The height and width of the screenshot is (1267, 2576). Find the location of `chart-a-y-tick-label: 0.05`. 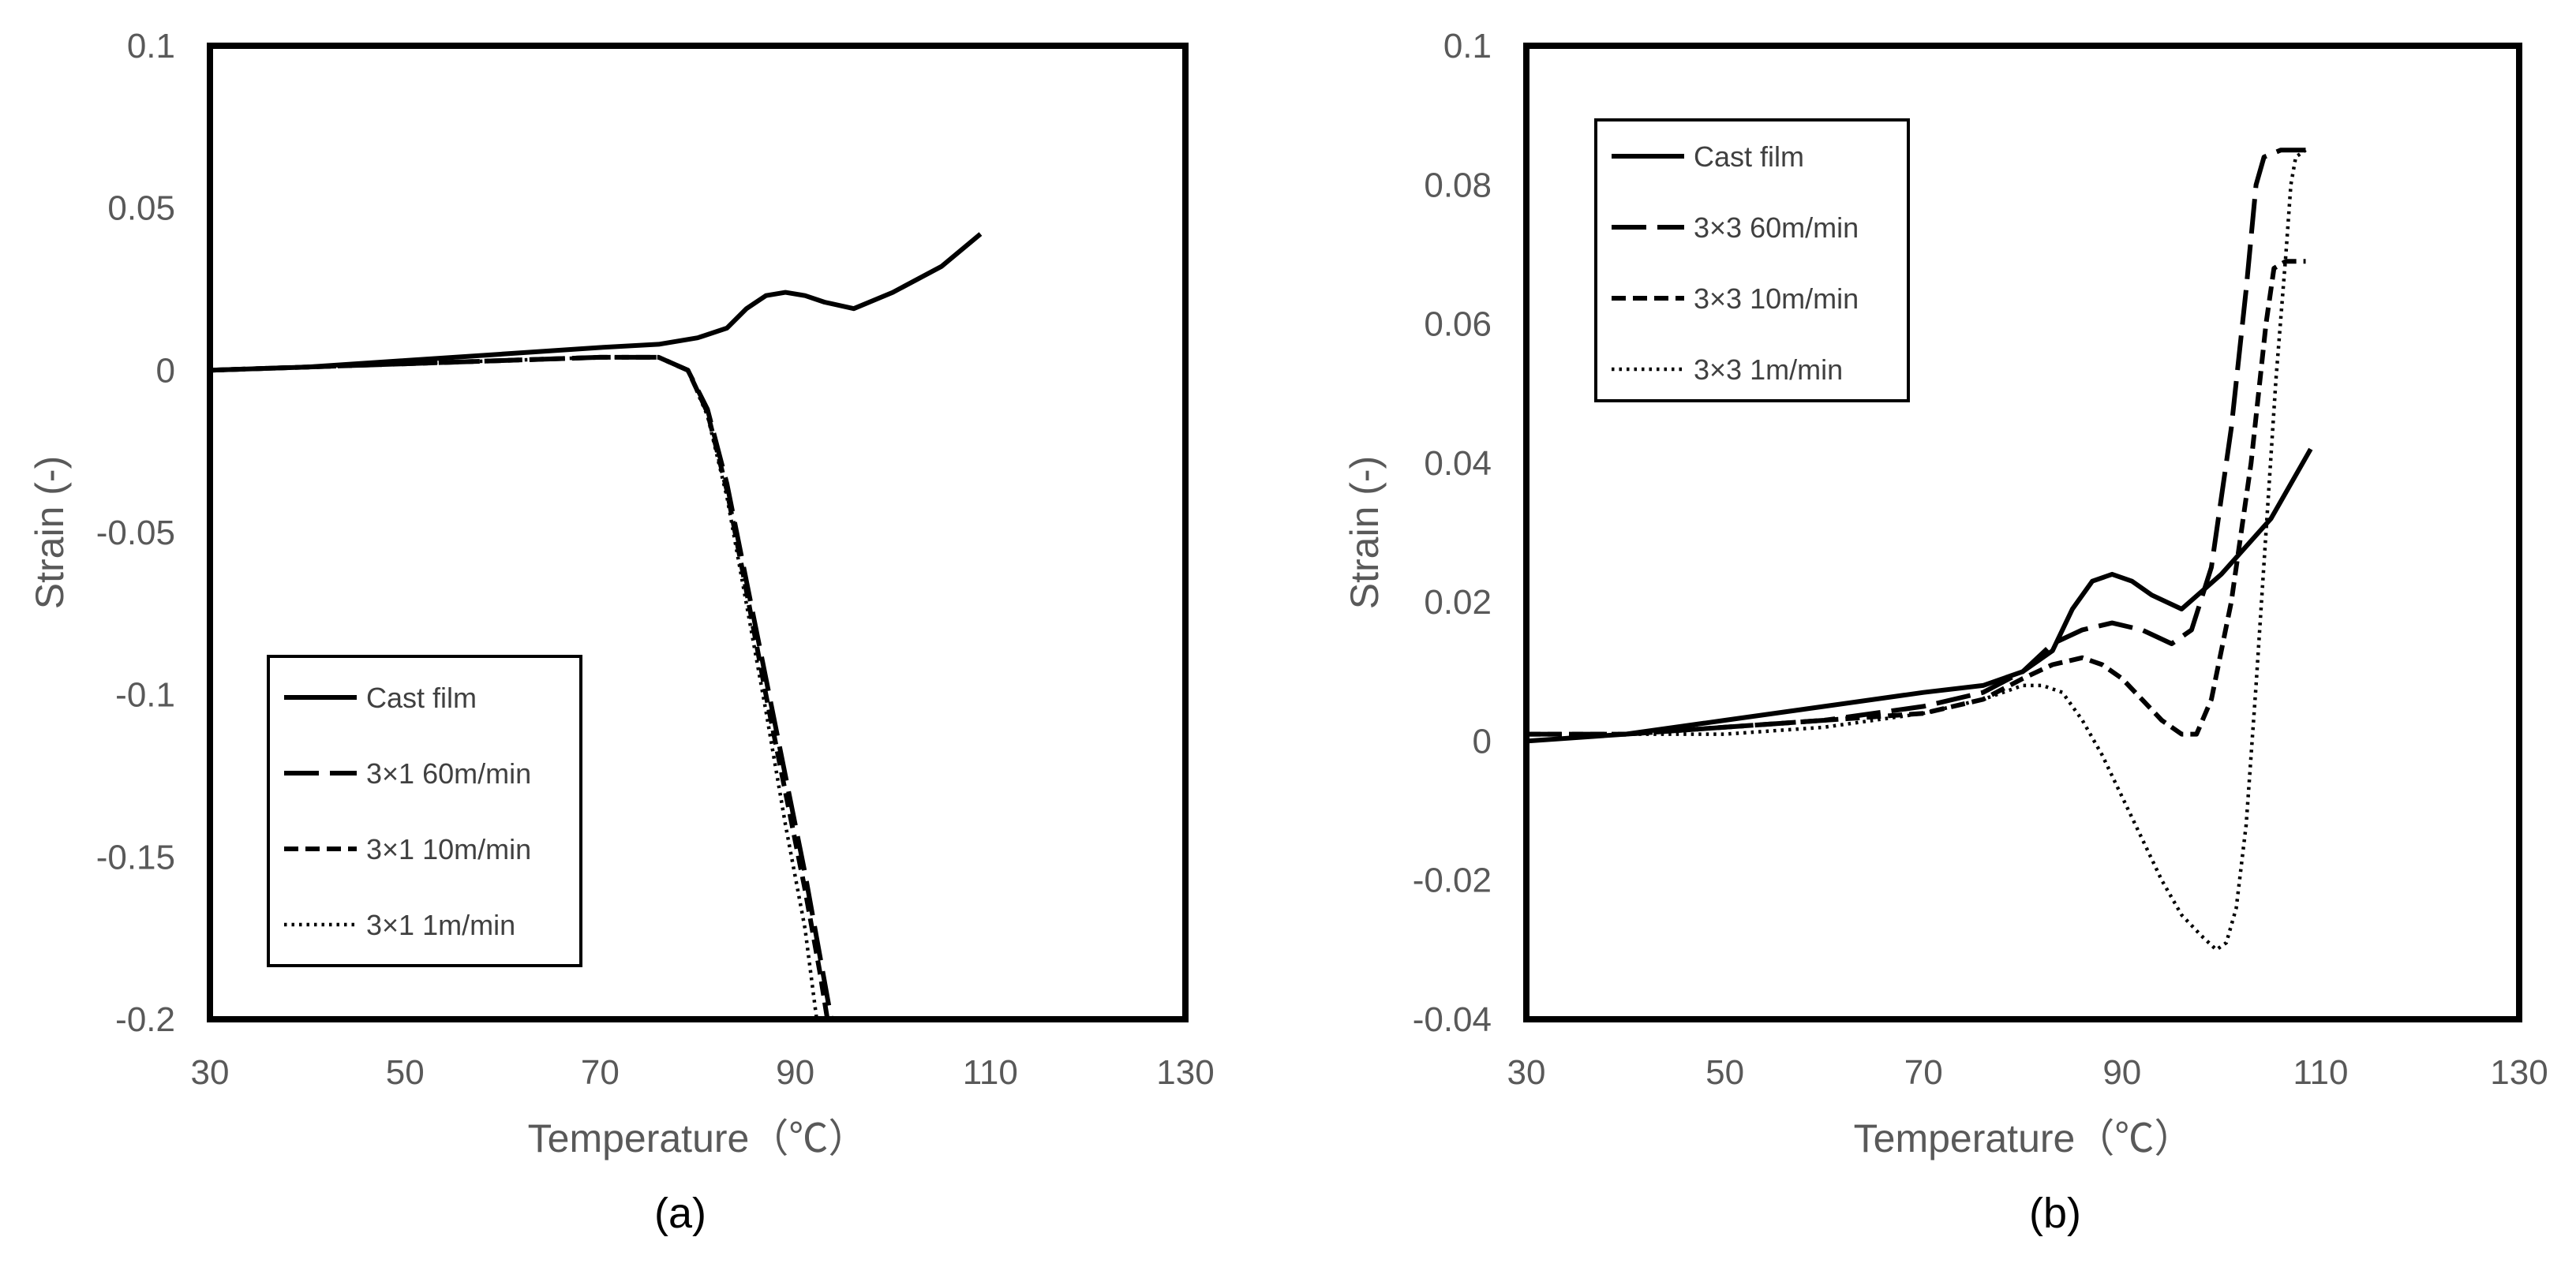

chart-a-y-tick-label: 0.05 is located at coordinates (141, 208).